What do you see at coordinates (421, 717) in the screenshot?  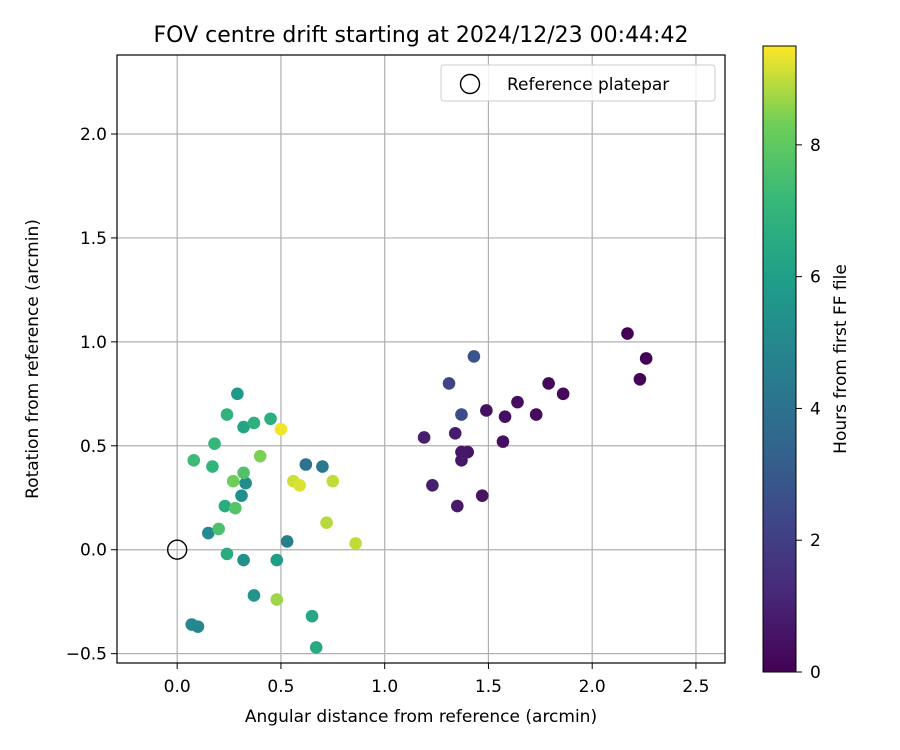 I see `x-axis-label: Angular distance from reference (arcmin)` at bounding box center [421, 717].